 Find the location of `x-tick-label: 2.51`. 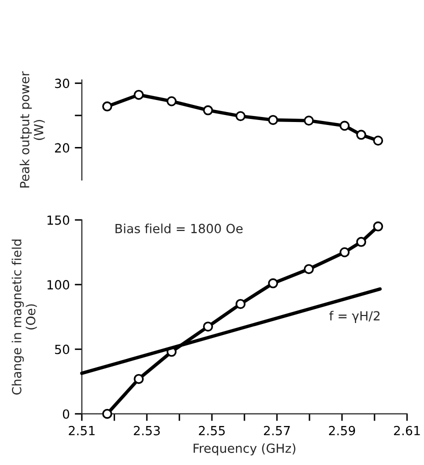

x-tick-label: 2.51 is located at coordinates (81, 431).